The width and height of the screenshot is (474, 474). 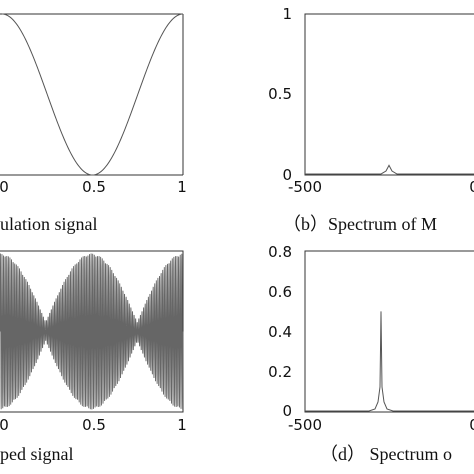 I want to click on panel-b-ytick-0: 0, so click(x=287, y=175).